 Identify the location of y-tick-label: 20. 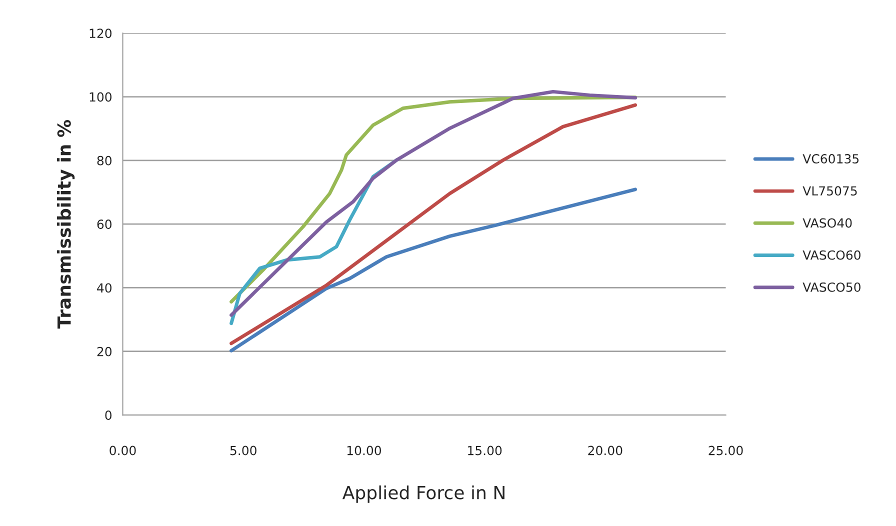
(104, 351).